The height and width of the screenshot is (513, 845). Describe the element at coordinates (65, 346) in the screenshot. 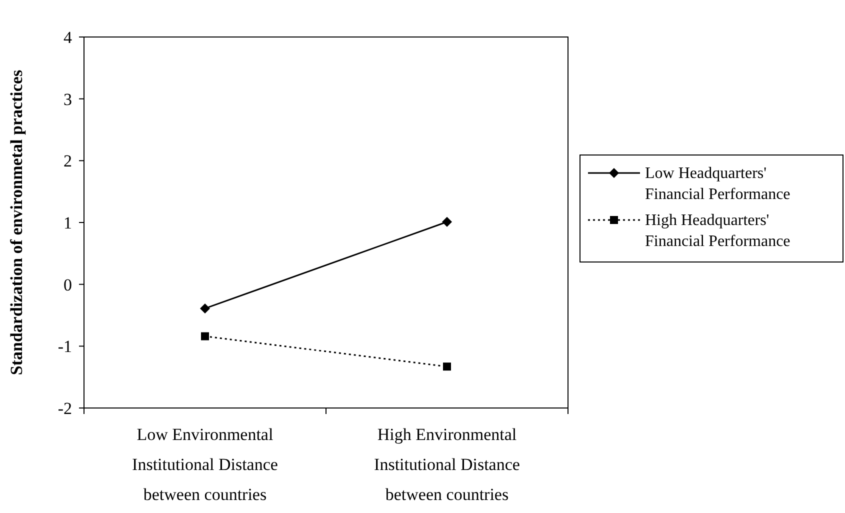

I see `y-tick-label: -1` at that location.